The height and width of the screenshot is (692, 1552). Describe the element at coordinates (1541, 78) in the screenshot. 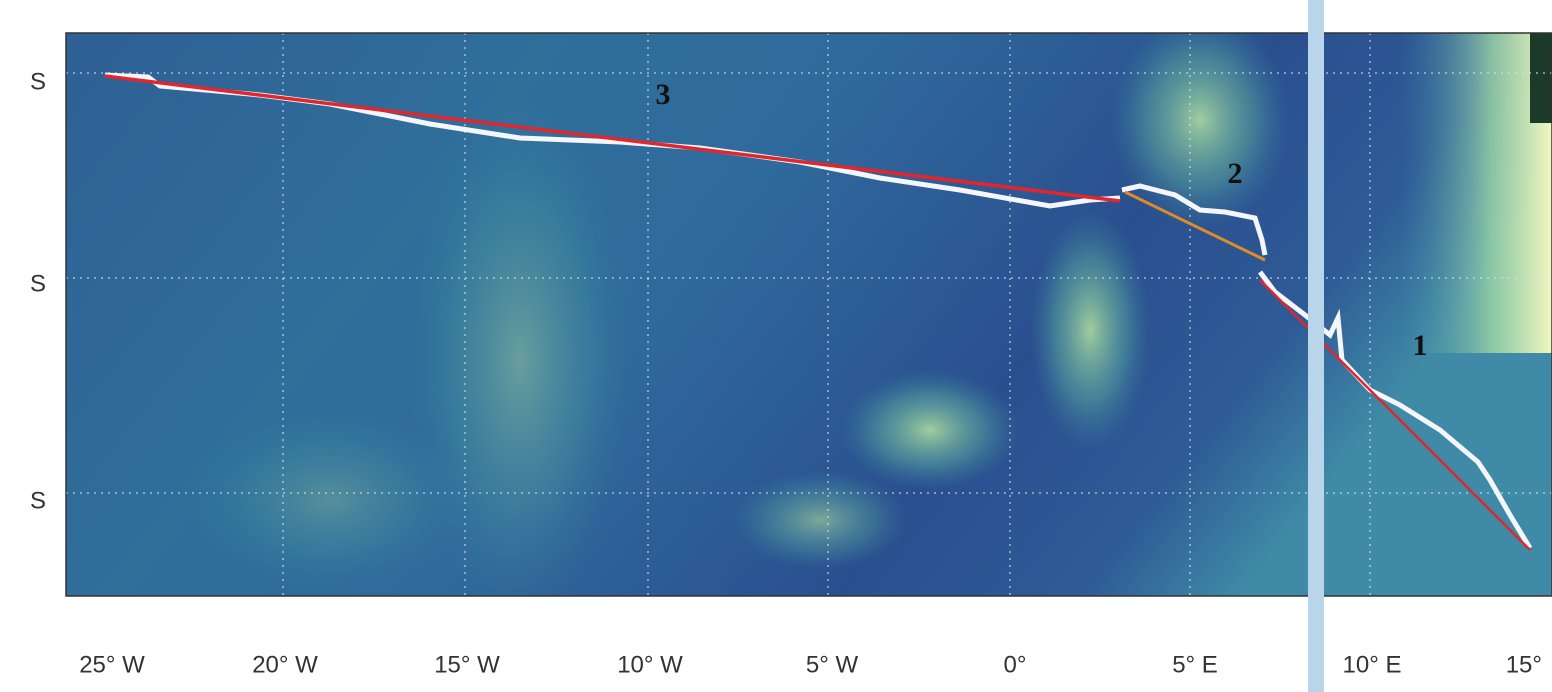

I see `land` at that location.